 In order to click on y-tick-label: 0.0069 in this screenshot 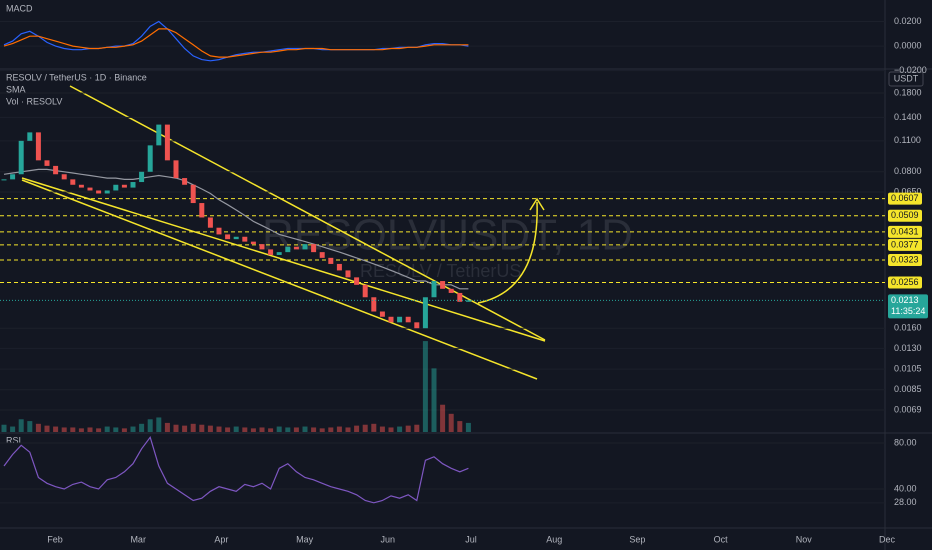, I will do `click(908, 409)`.